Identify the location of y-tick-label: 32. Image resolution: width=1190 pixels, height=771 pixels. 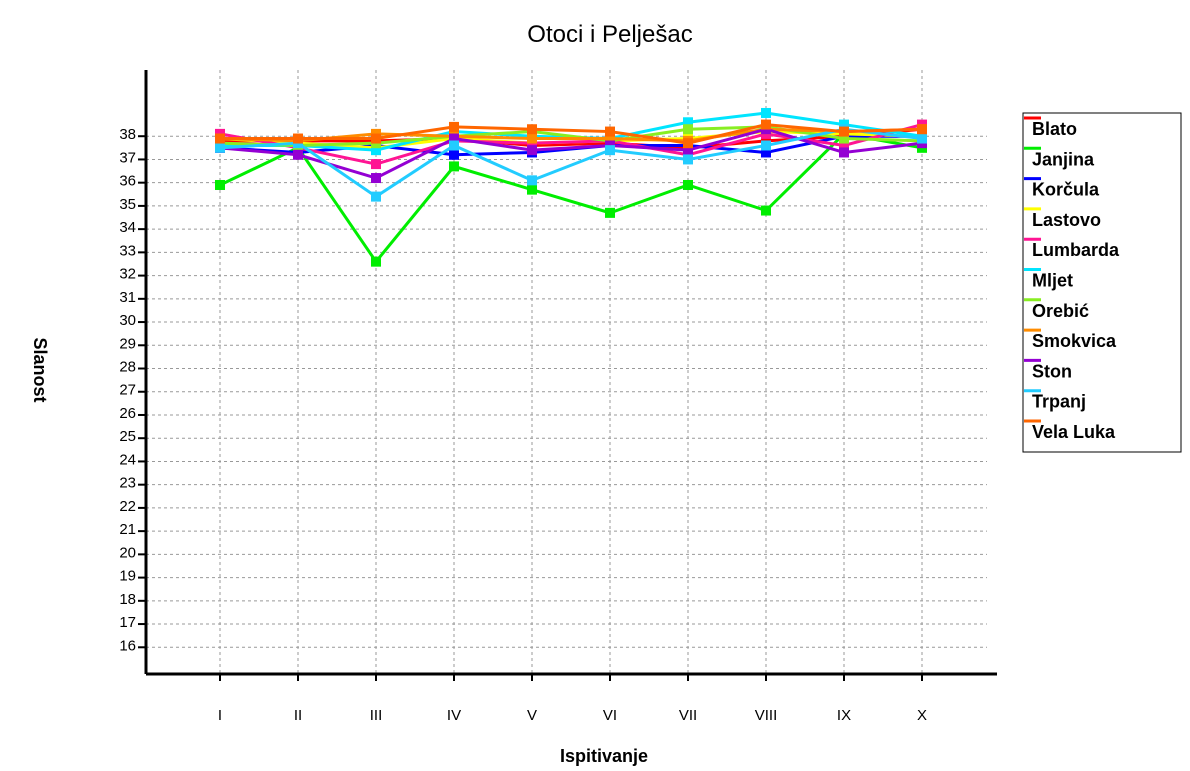
(127, 274).